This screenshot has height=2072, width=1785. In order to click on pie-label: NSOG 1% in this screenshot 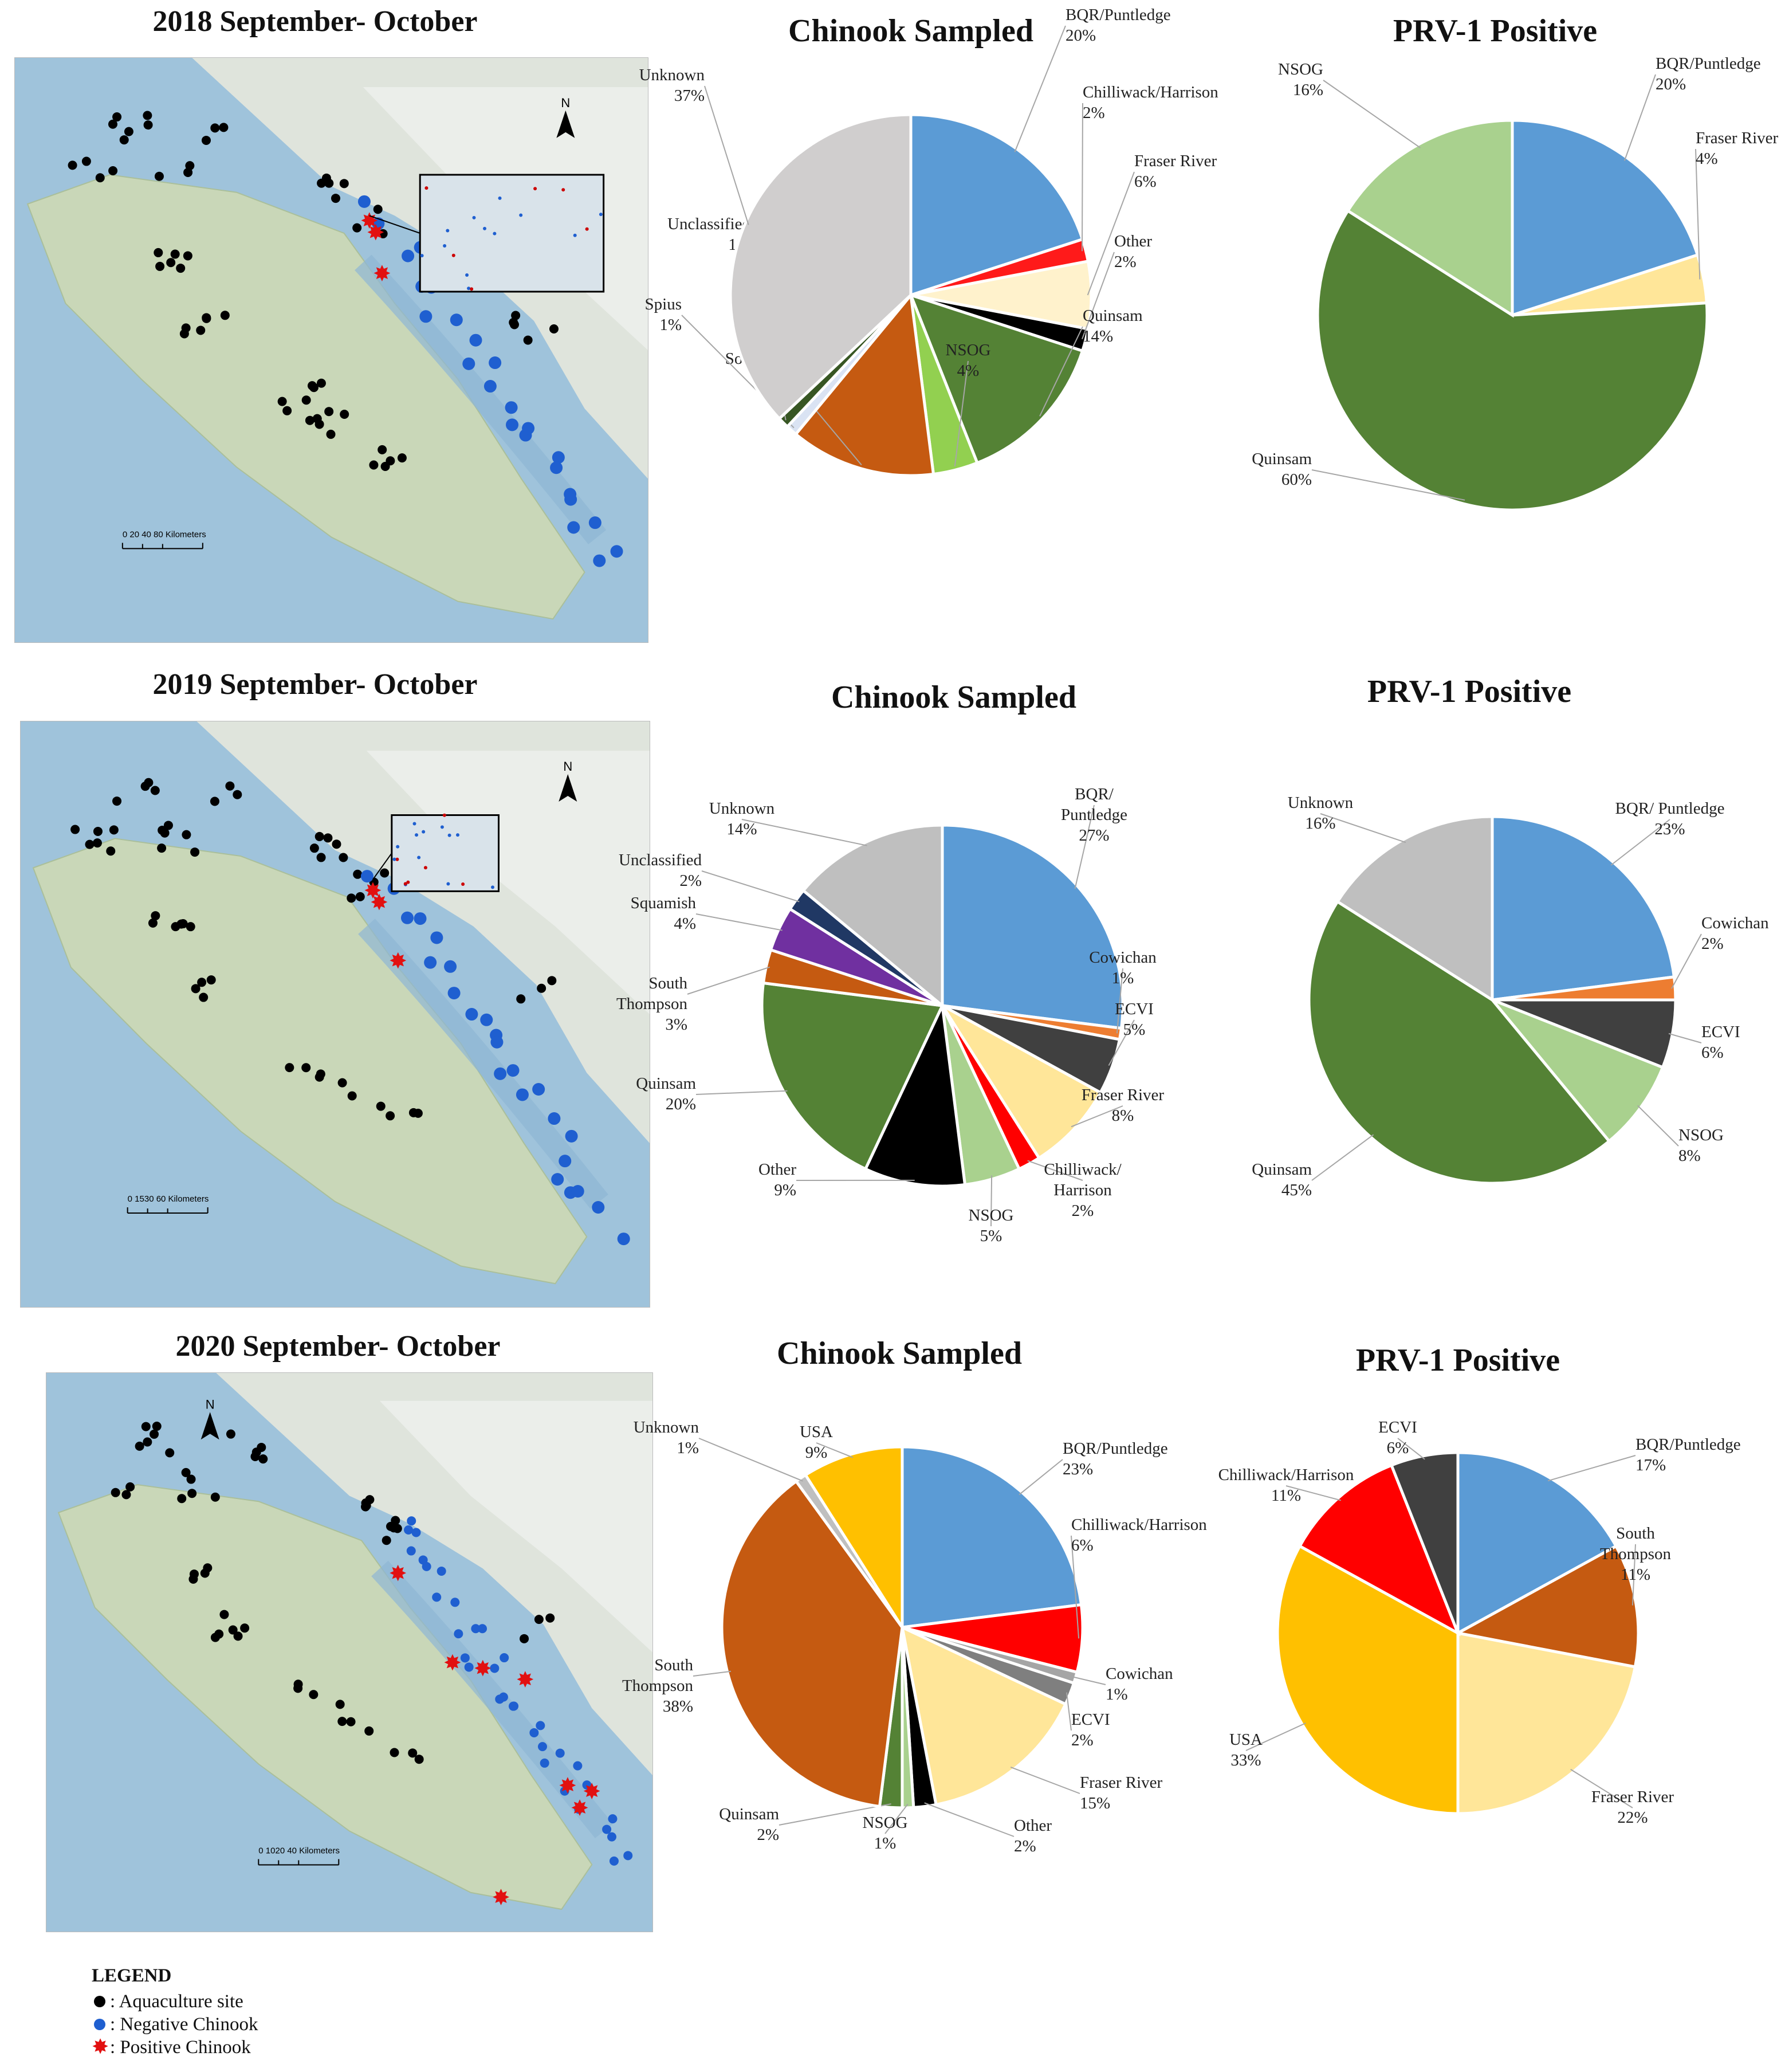, I will do `click(885, 1833)`.